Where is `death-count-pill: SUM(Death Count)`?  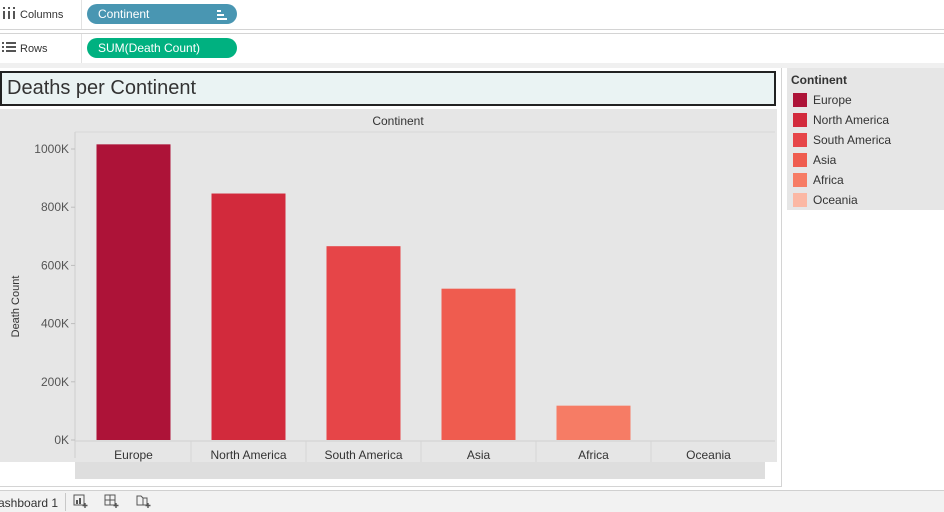
death-count-pill: SUM(Death Count) is located at coordinates (162, 48).